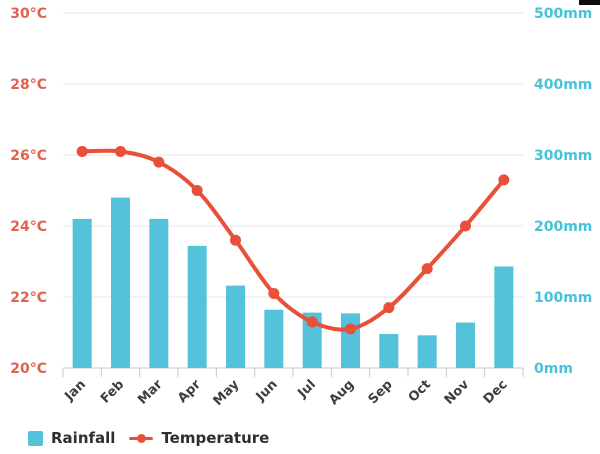  What do you see at coordinates (150, 392) in the screenshot?
I see `month-label-mar: Mar` at bounding box center [150, 392].